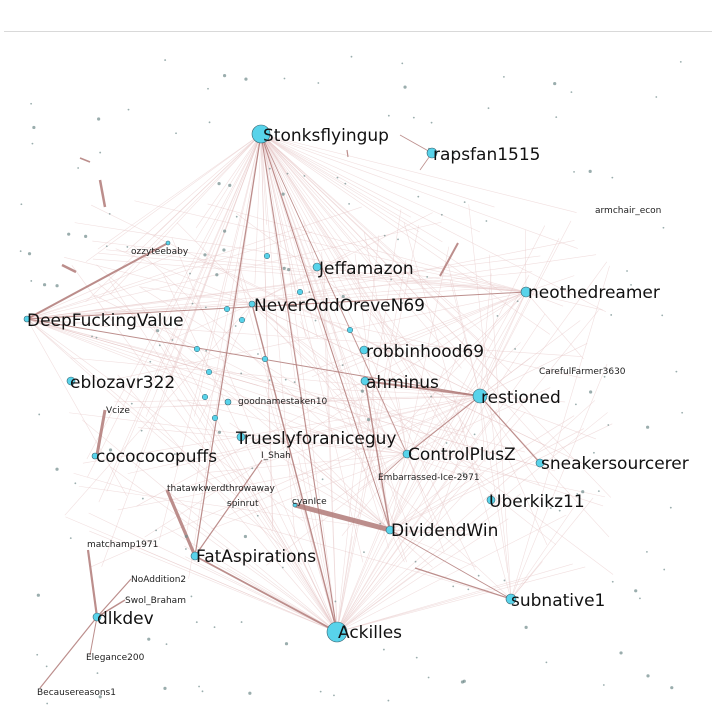 Image resolution: width=716 pixels, height=717 pixels. What do you see at coordinates (462, 455) in the screenshot?
I see `label-controlplusz: ControlPlusZ` at bounding box center [462, 455].